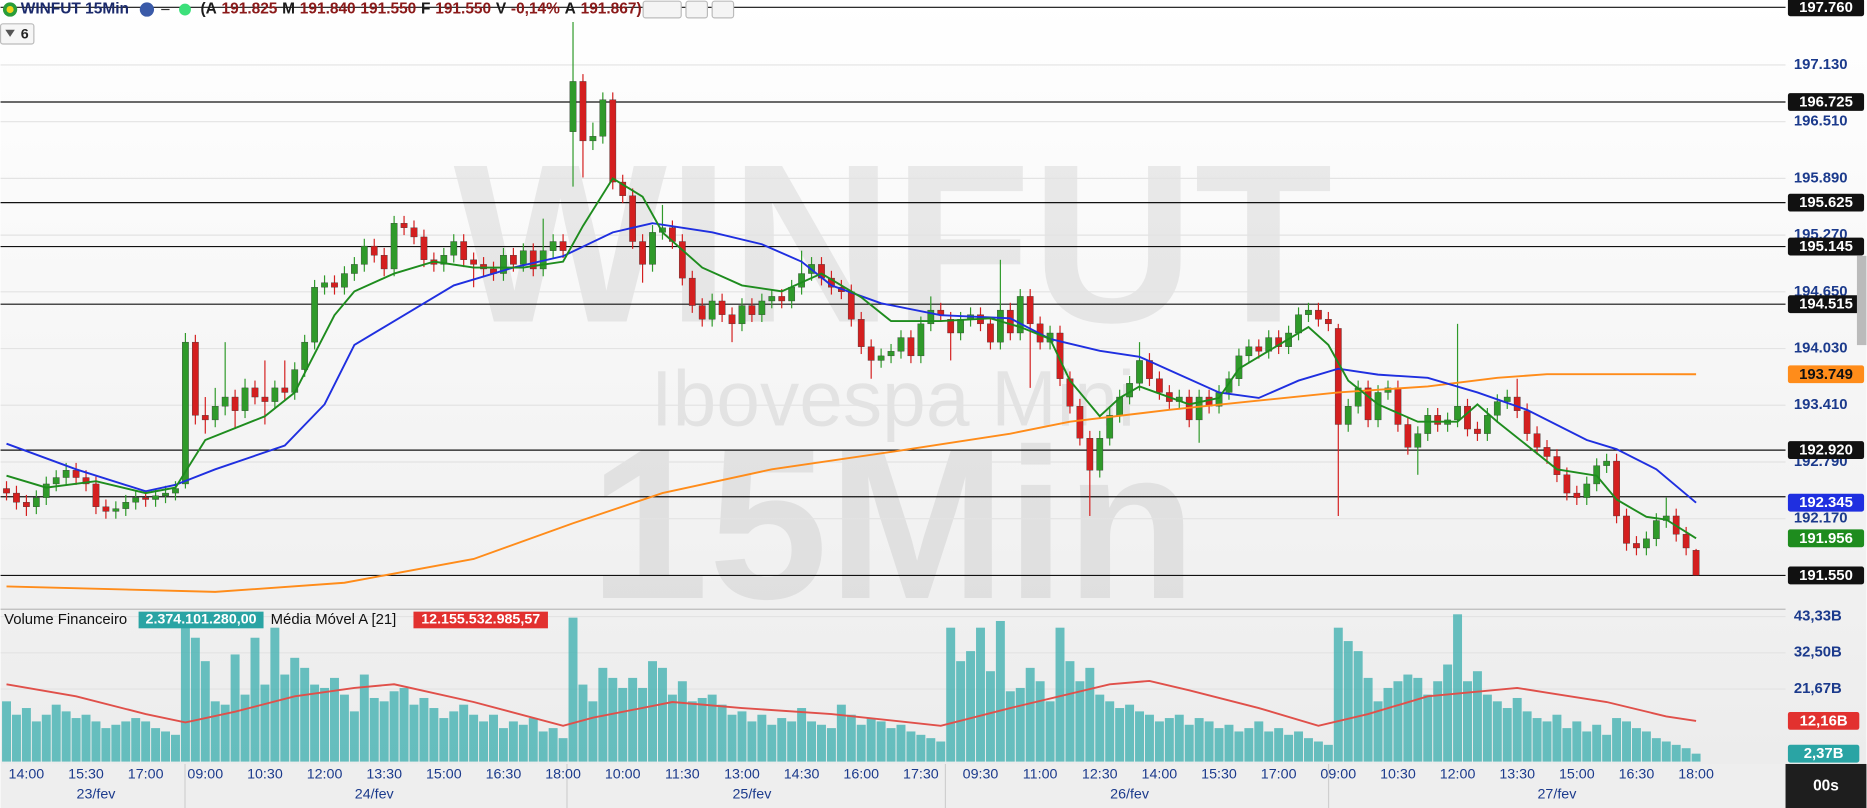  Describe the element at coordinates (65, 620) in the screenshot. I see `volume-title: Volume Financeiro` at that location.